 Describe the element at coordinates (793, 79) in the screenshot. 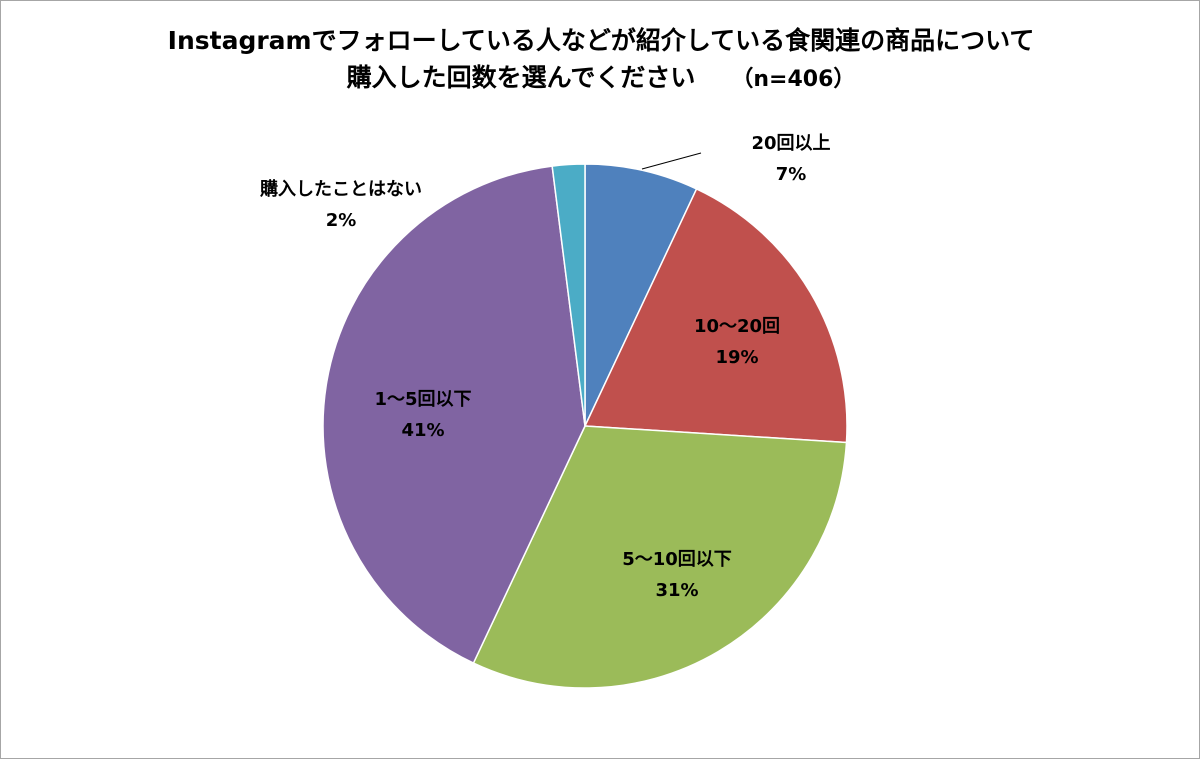

I see `sample-size: （n=406）` at that location.